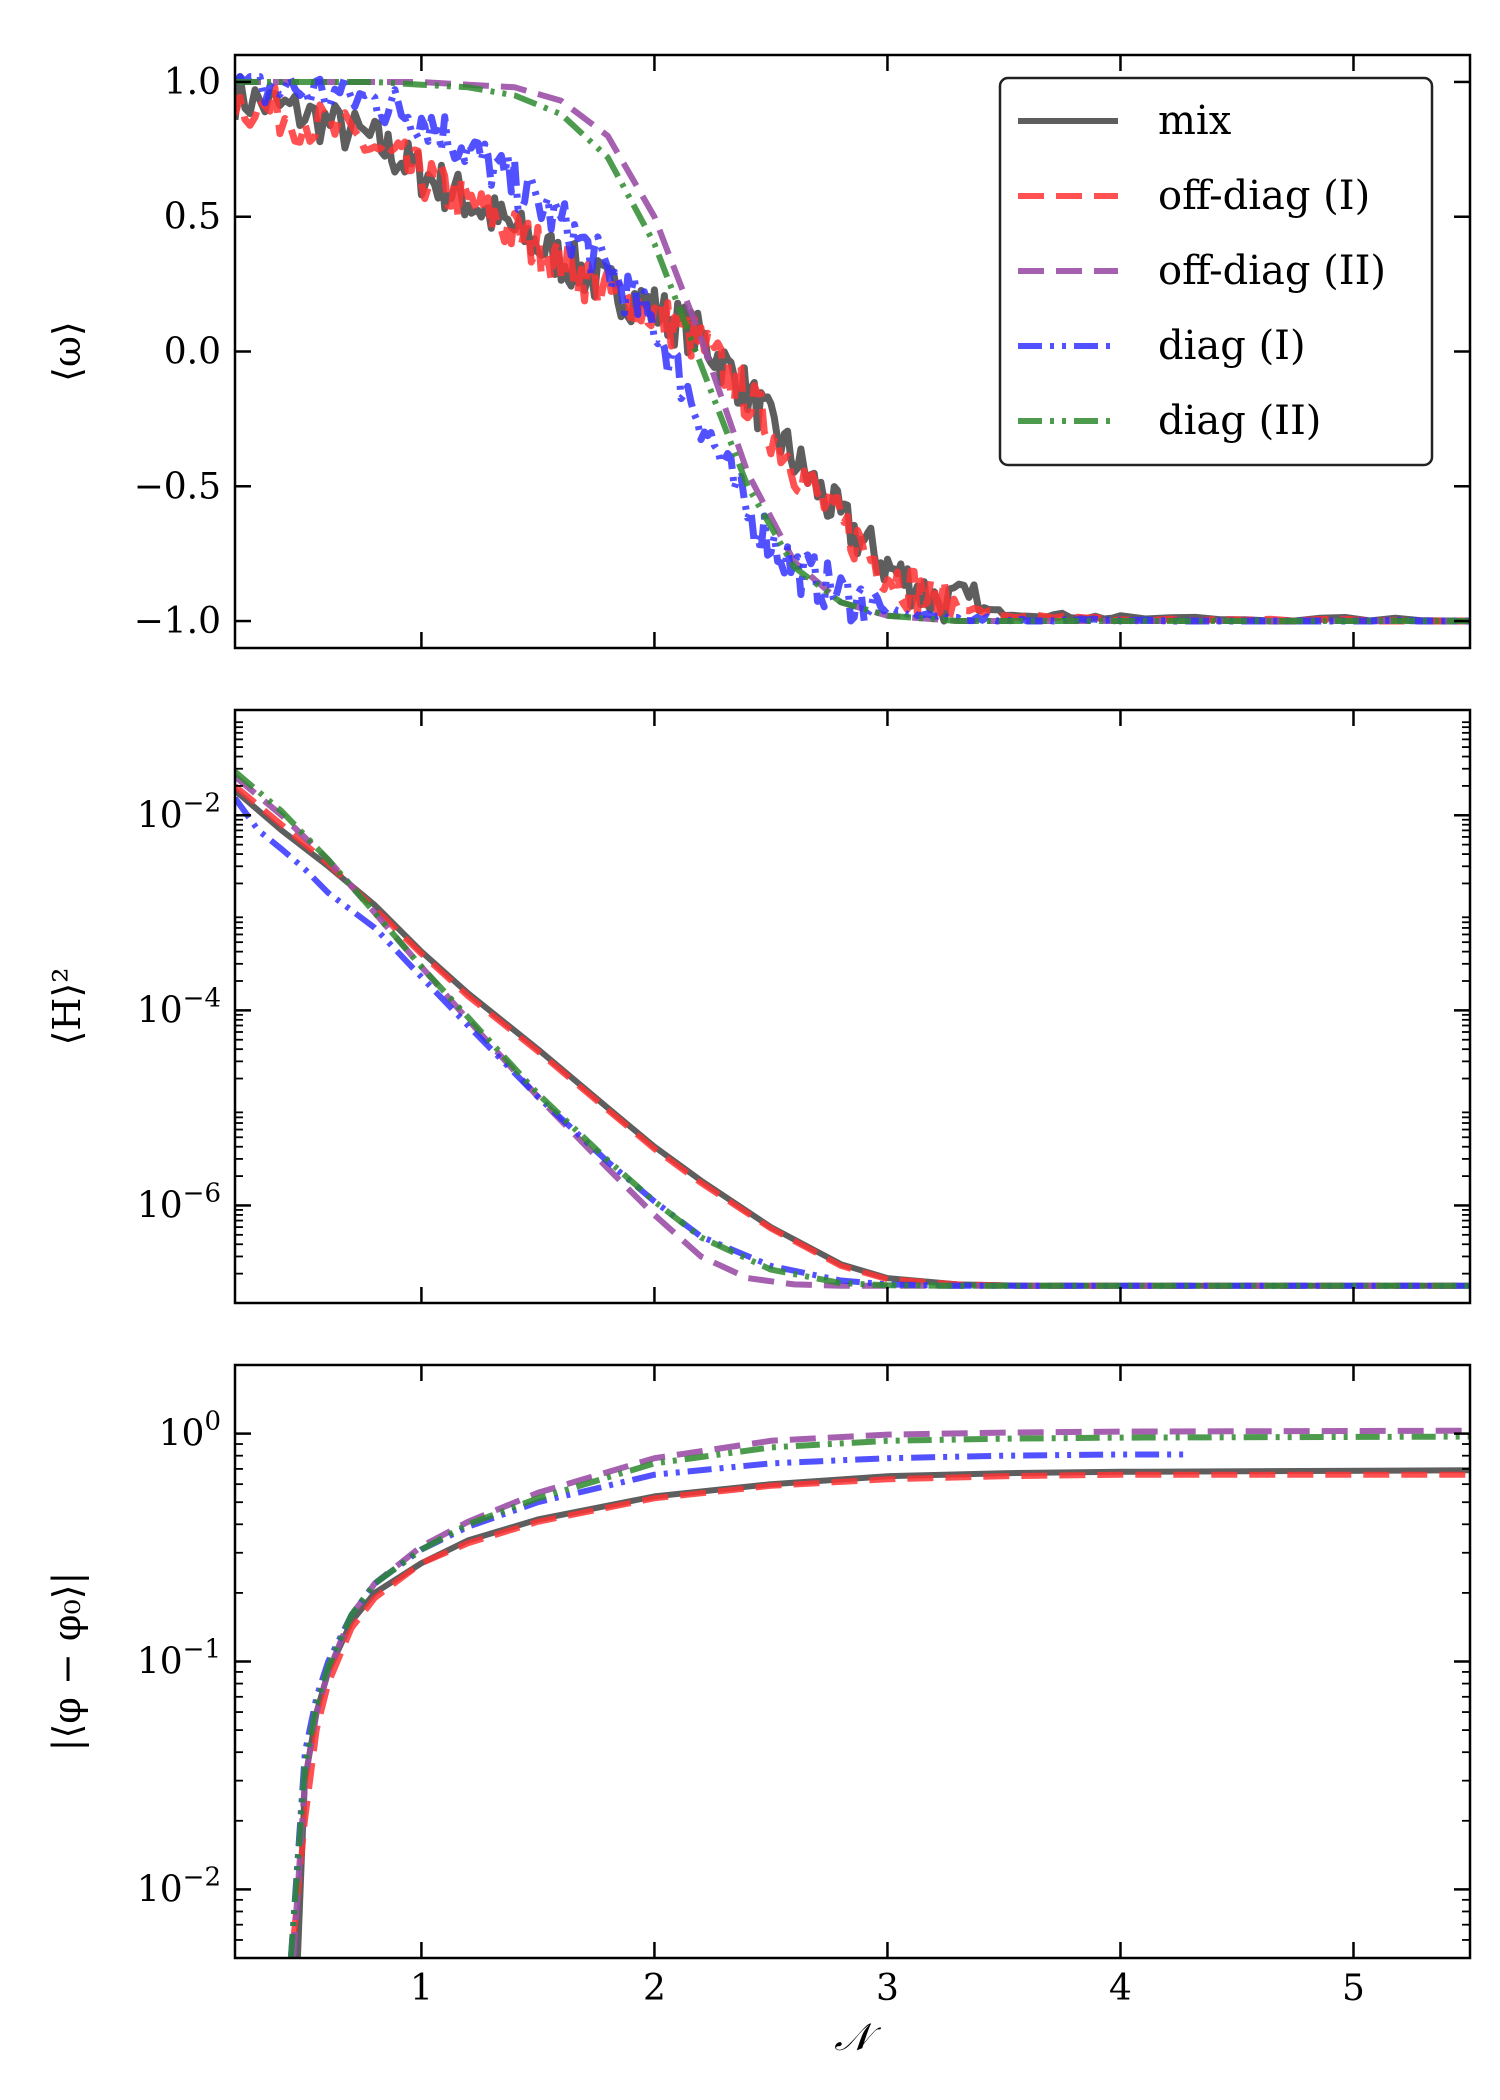 The width and height of the screenshot is (1500, 2100). I want to click on y-tick-label: 10⁻¹, so click(179, 1659).